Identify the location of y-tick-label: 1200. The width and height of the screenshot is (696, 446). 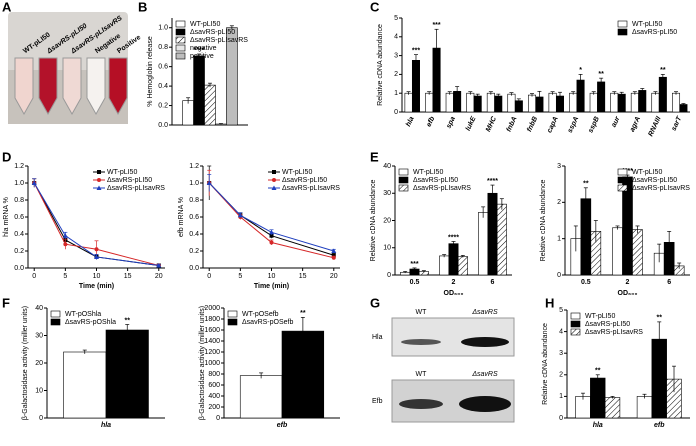
(212, 352).